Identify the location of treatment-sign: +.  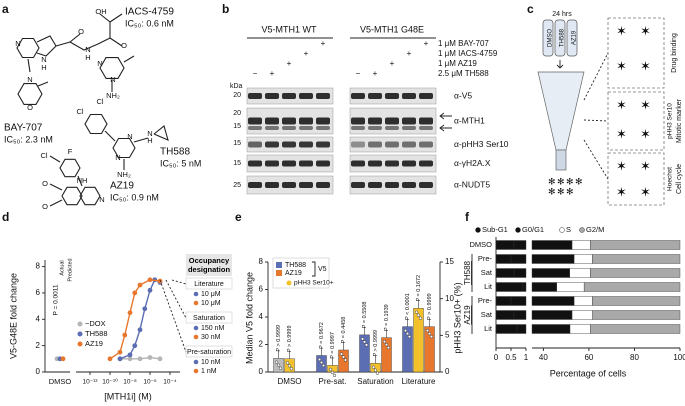
(409, 53).